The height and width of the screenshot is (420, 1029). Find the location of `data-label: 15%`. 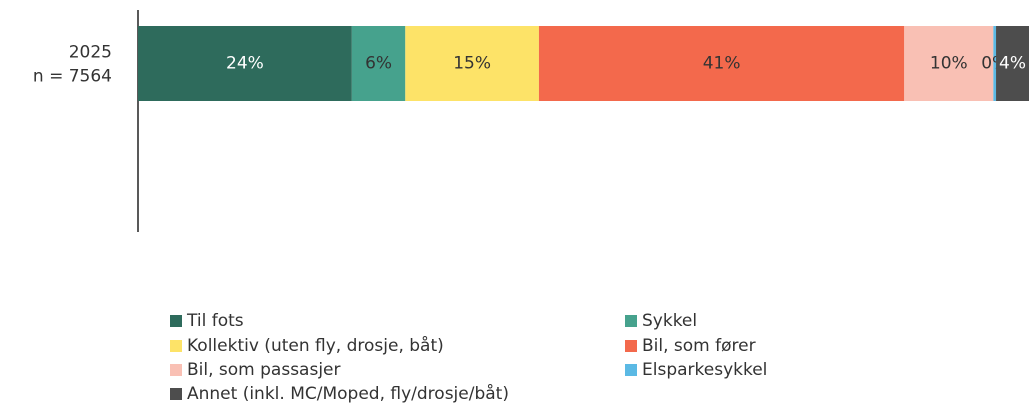

data-label: 15% is located at coordinates (472, 64).